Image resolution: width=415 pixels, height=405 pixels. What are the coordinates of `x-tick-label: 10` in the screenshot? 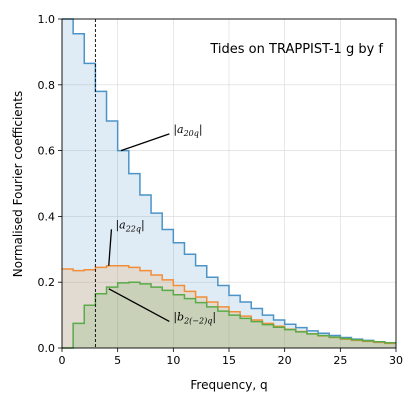 It's located at (173, 360).